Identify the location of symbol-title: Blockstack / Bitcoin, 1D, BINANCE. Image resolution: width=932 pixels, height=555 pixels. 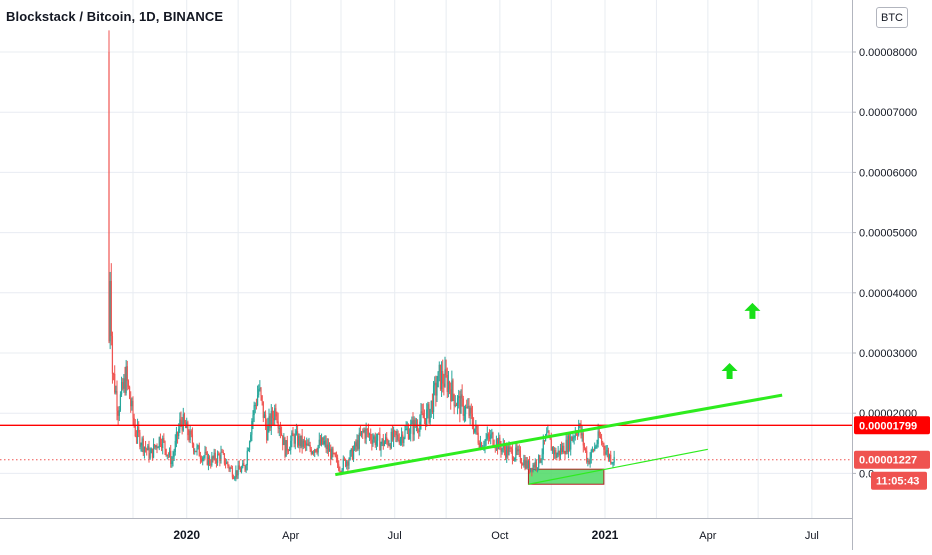
(115, 16).